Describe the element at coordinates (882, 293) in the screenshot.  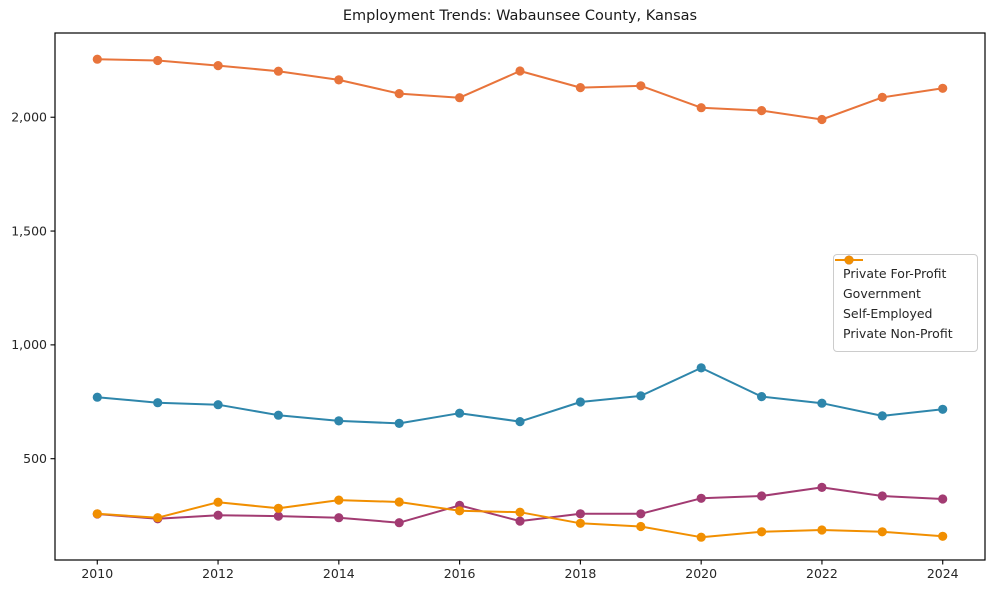
I see `legend-label: Government` at that location.